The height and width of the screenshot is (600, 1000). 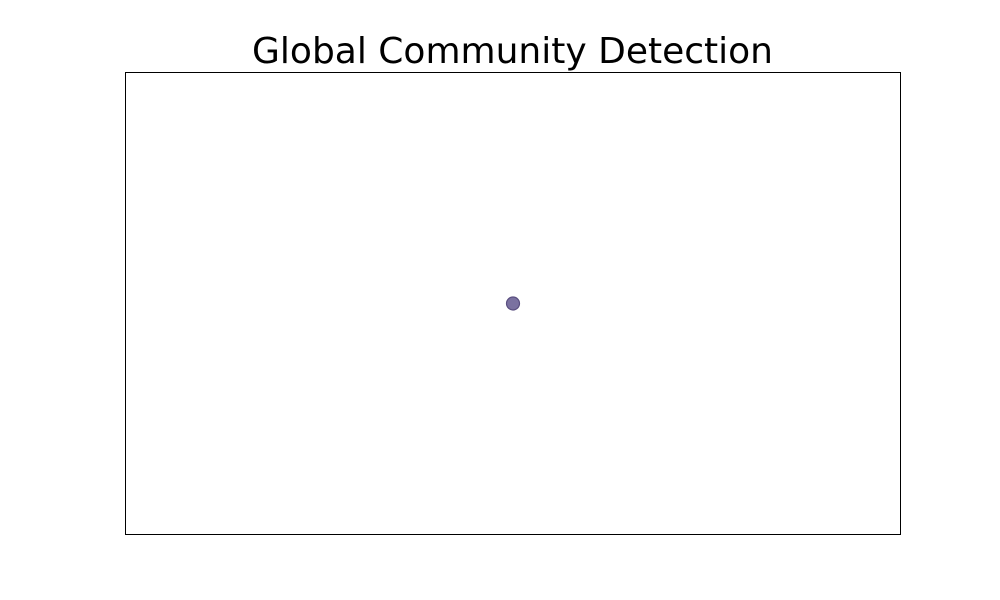 I want to click on scatter-point, so click(x=513, y=303).